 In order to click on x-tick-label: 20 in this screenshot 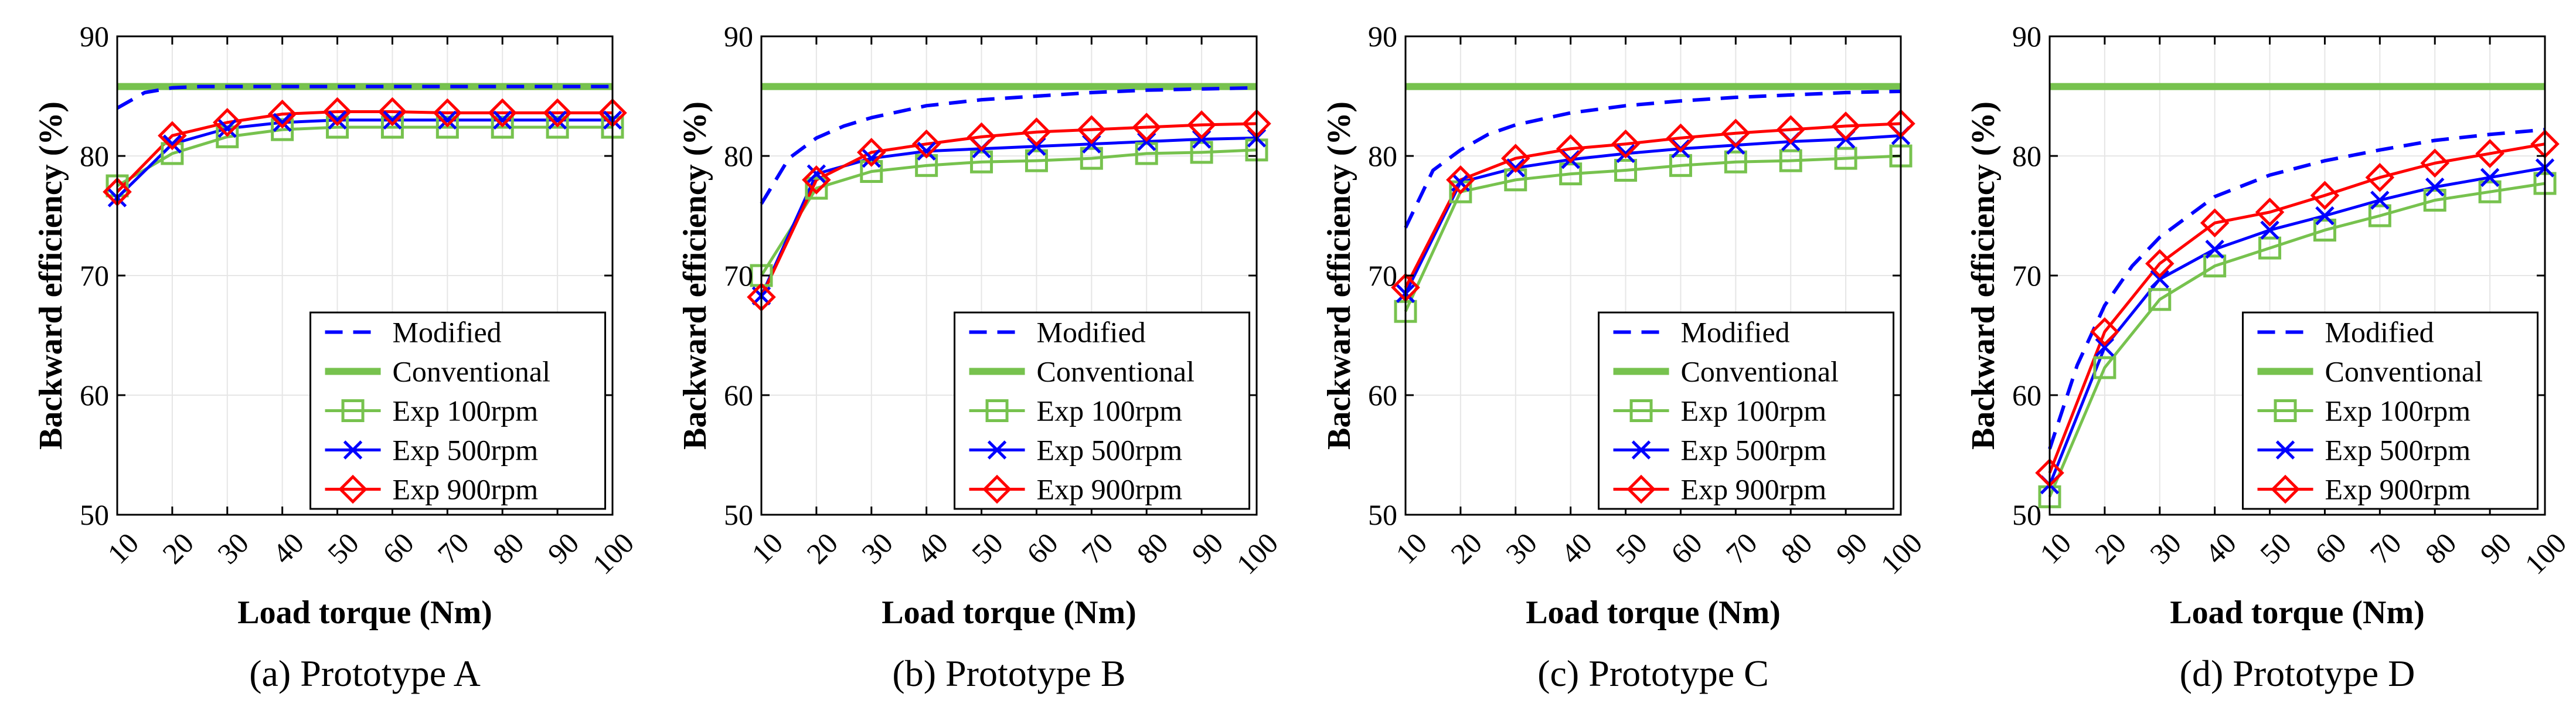, I will do `click(1466, 548)`.